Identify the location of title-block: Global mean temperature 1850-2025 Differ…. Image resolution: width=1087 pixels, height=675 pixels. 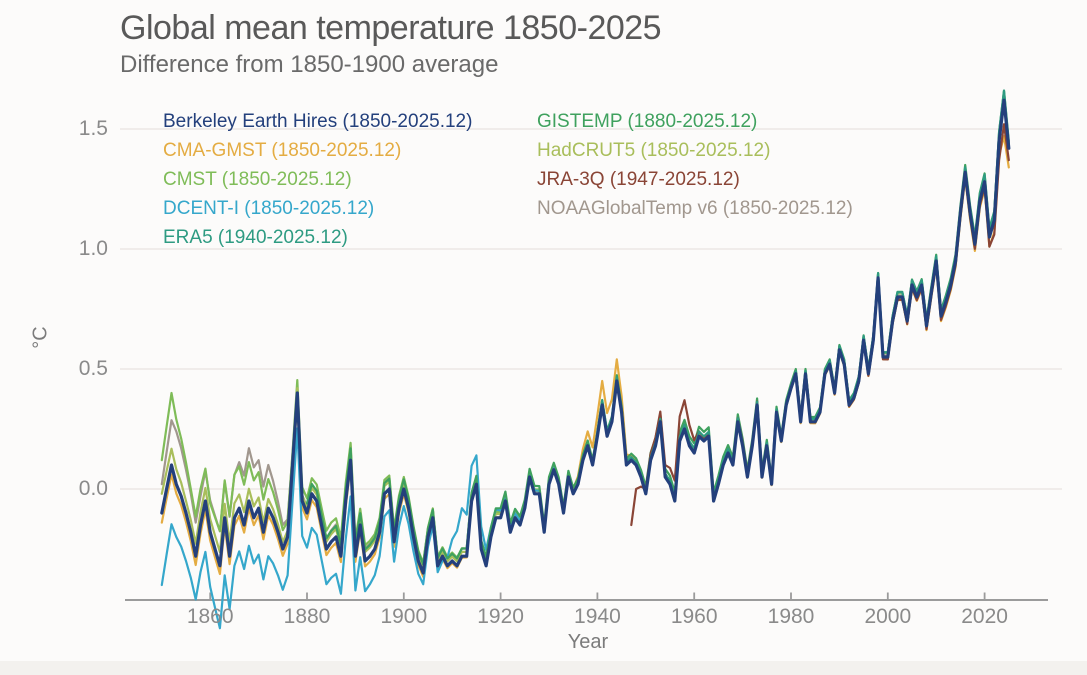
(391, 44).